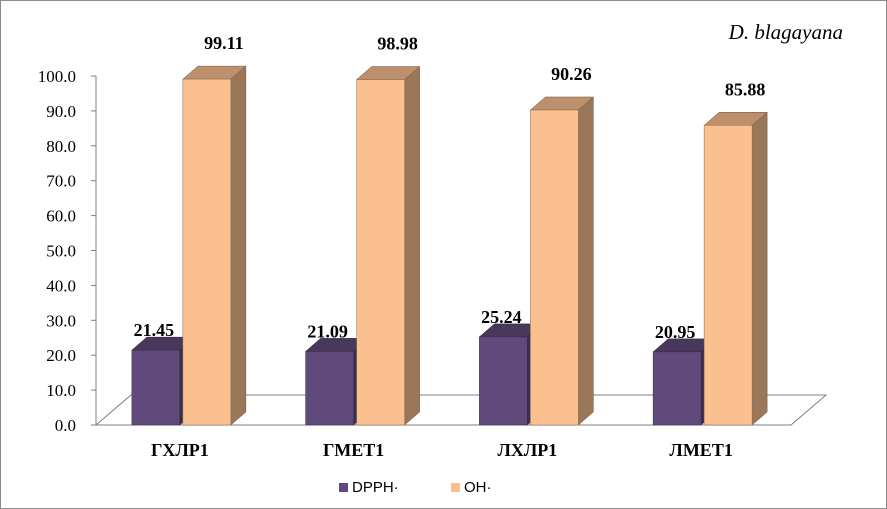 The height and width of the screenshot is (509, 887). I want to click on y-tick-label: 20.0, so click(61, 355).